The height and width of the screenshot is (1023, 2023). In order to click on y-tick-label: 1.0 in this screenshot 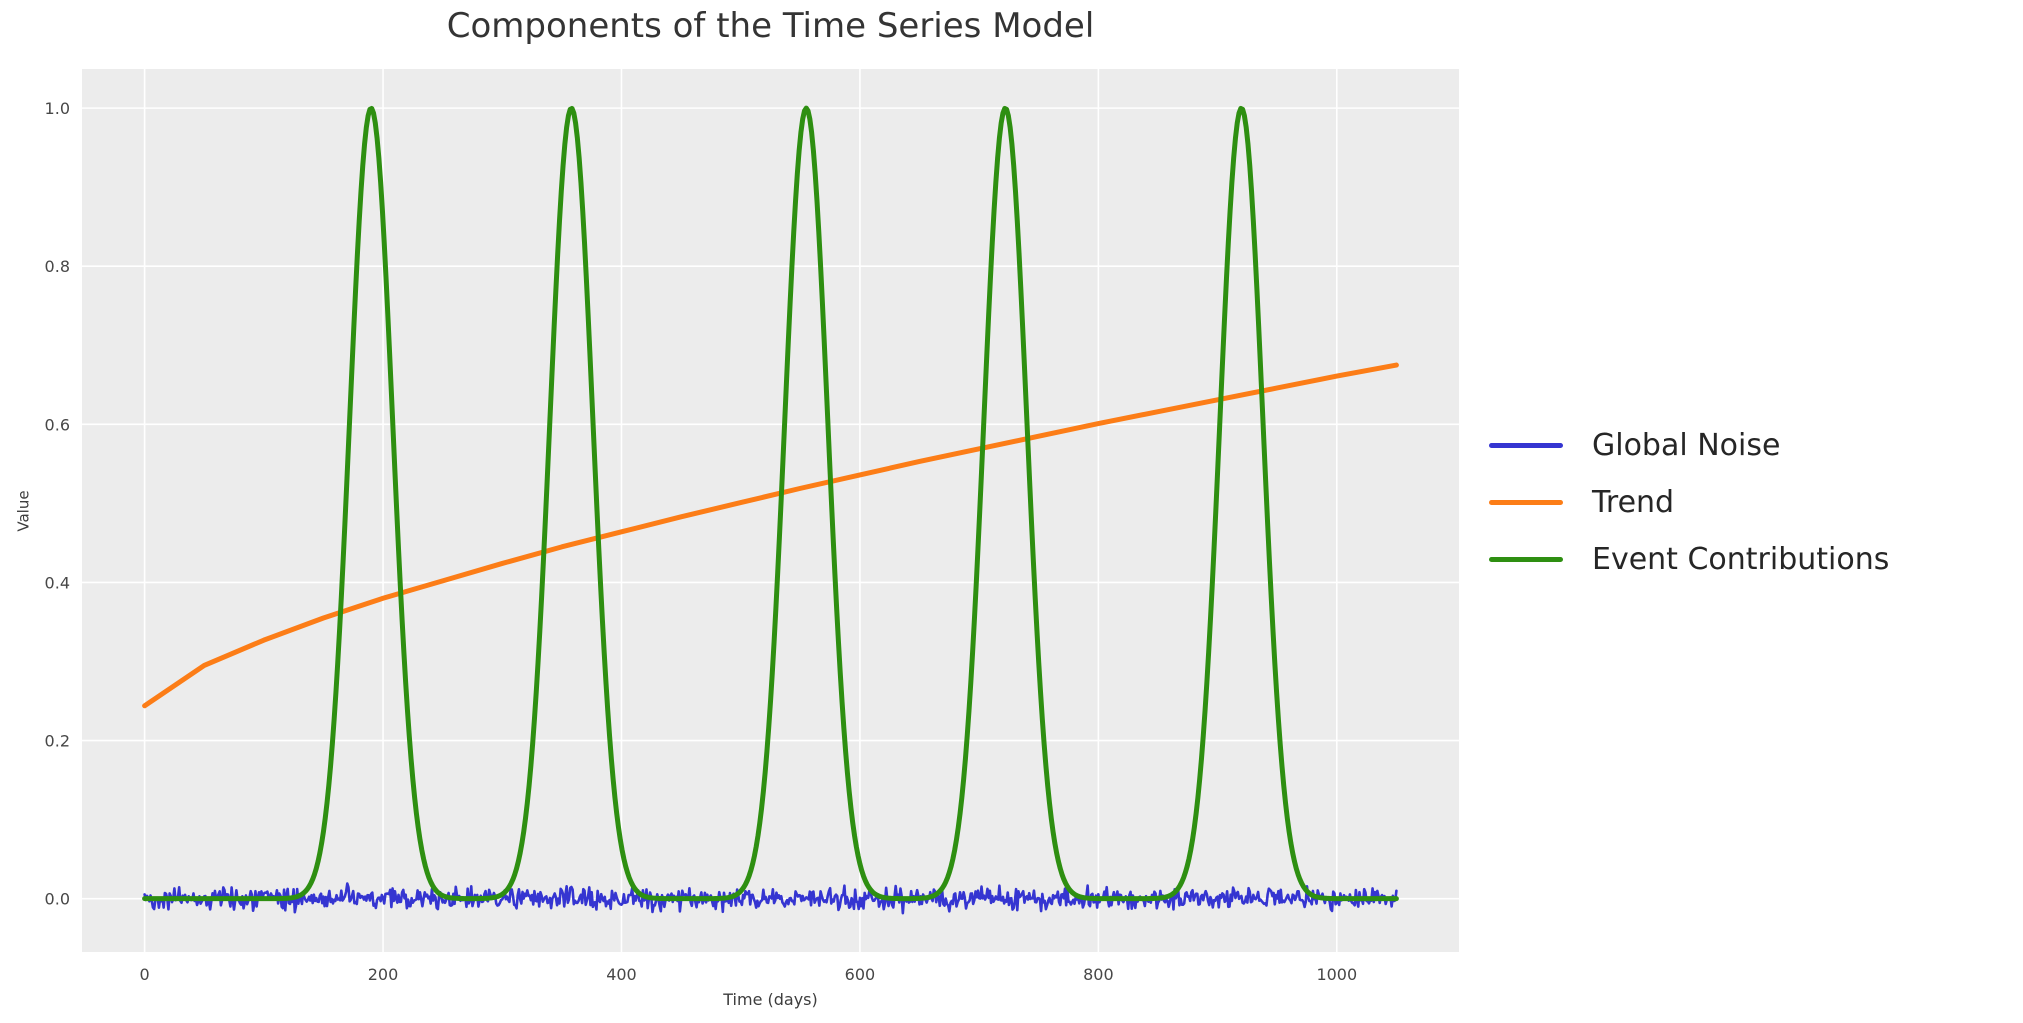, I will do `click(57, 108)`.